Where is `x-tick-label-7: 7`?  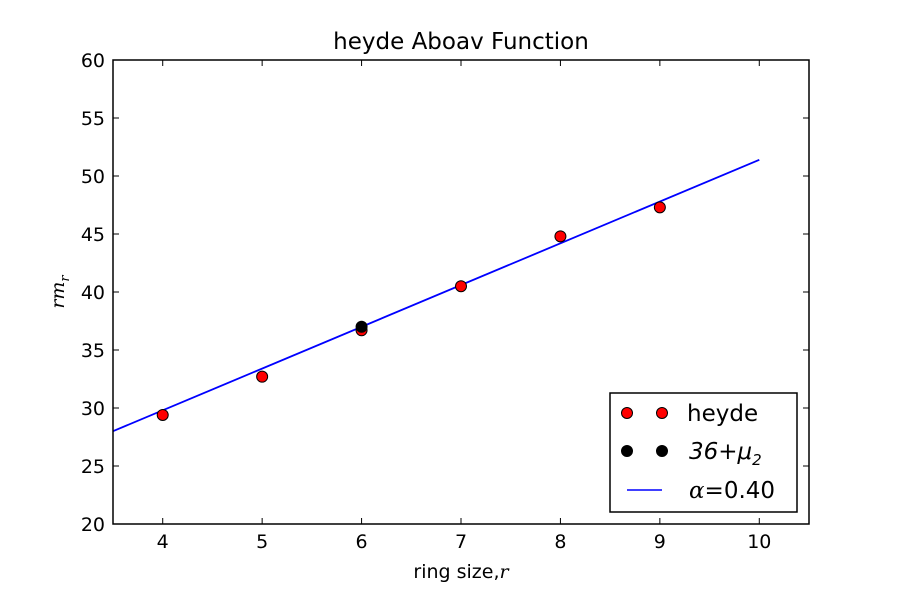 x-tick-label-7: 7 is located at coordinates (461, 542).